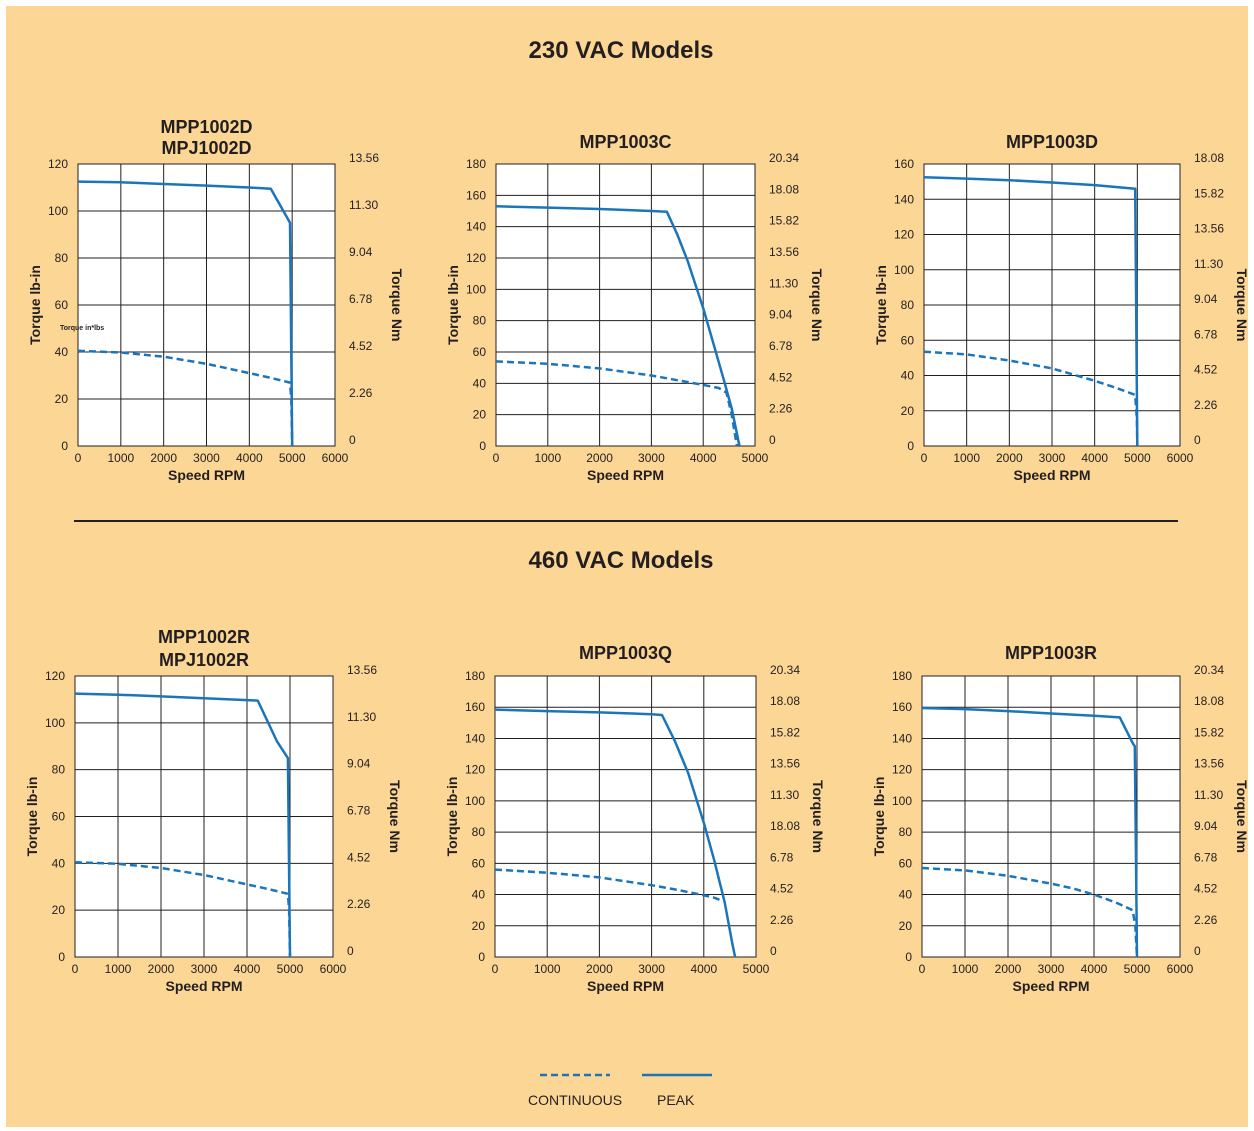  I want to click on chart-title: MPP1003R, so click(1051, 653).